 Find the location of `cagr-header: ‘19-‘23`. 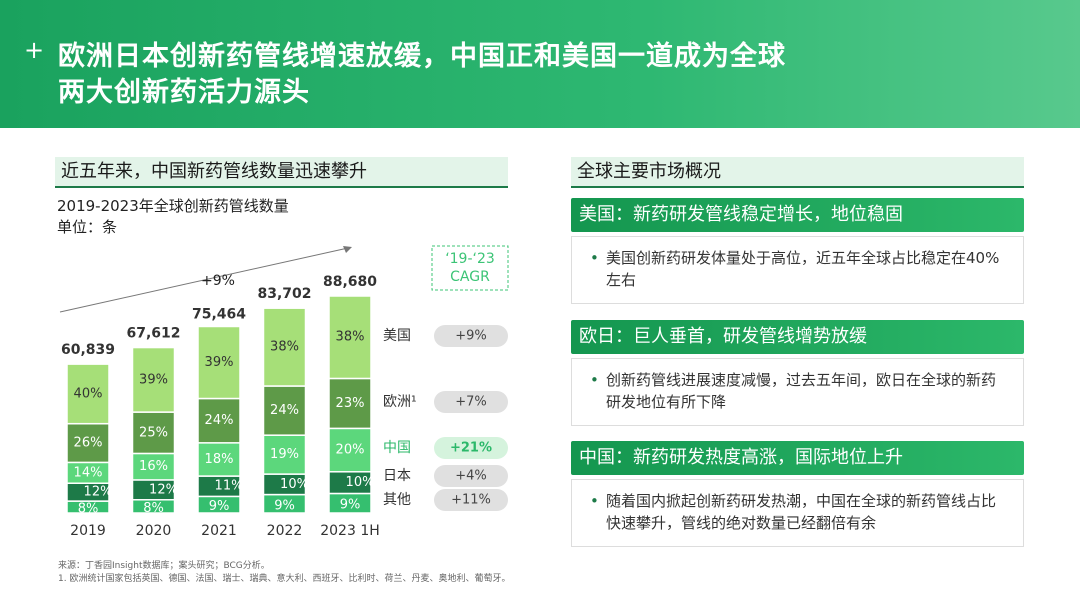

cagr-header: ‘19-‘23 is located at coordinates (470, 259).